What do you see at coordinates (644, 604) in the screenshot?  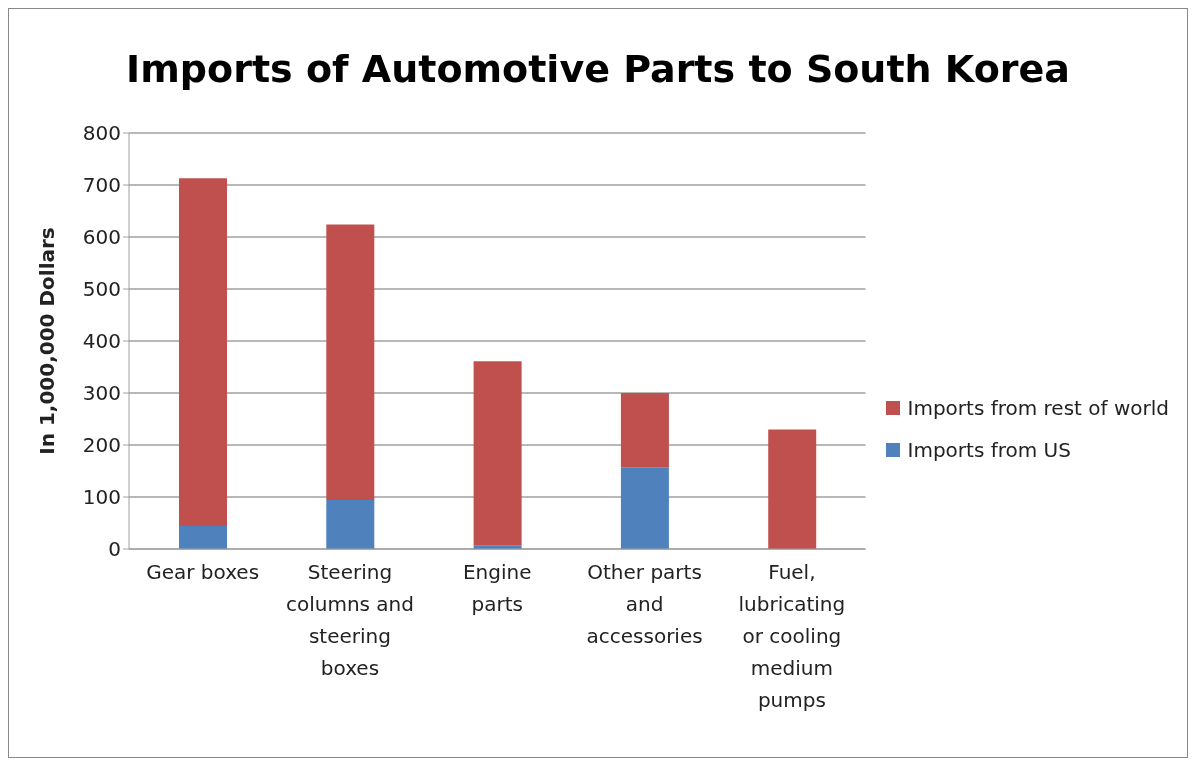 I see `x-tick-label: Other parts and accessories` at bounding box center [644, 604].